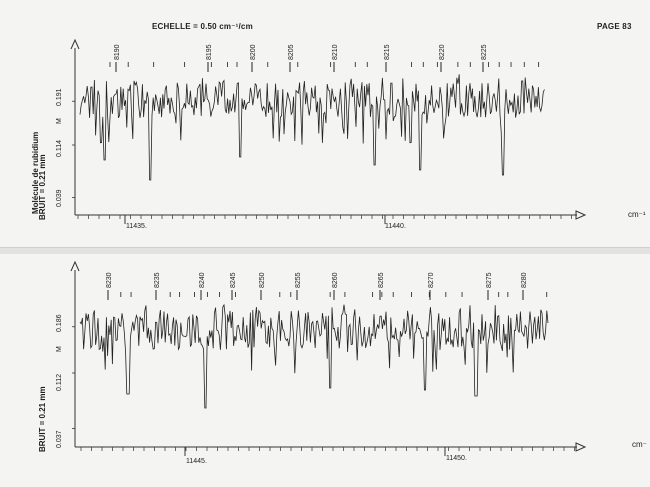 Image resolution: width=650 pixels, height=487 pixels. I want to click on line-number-label: 8200, so click(253, 52).